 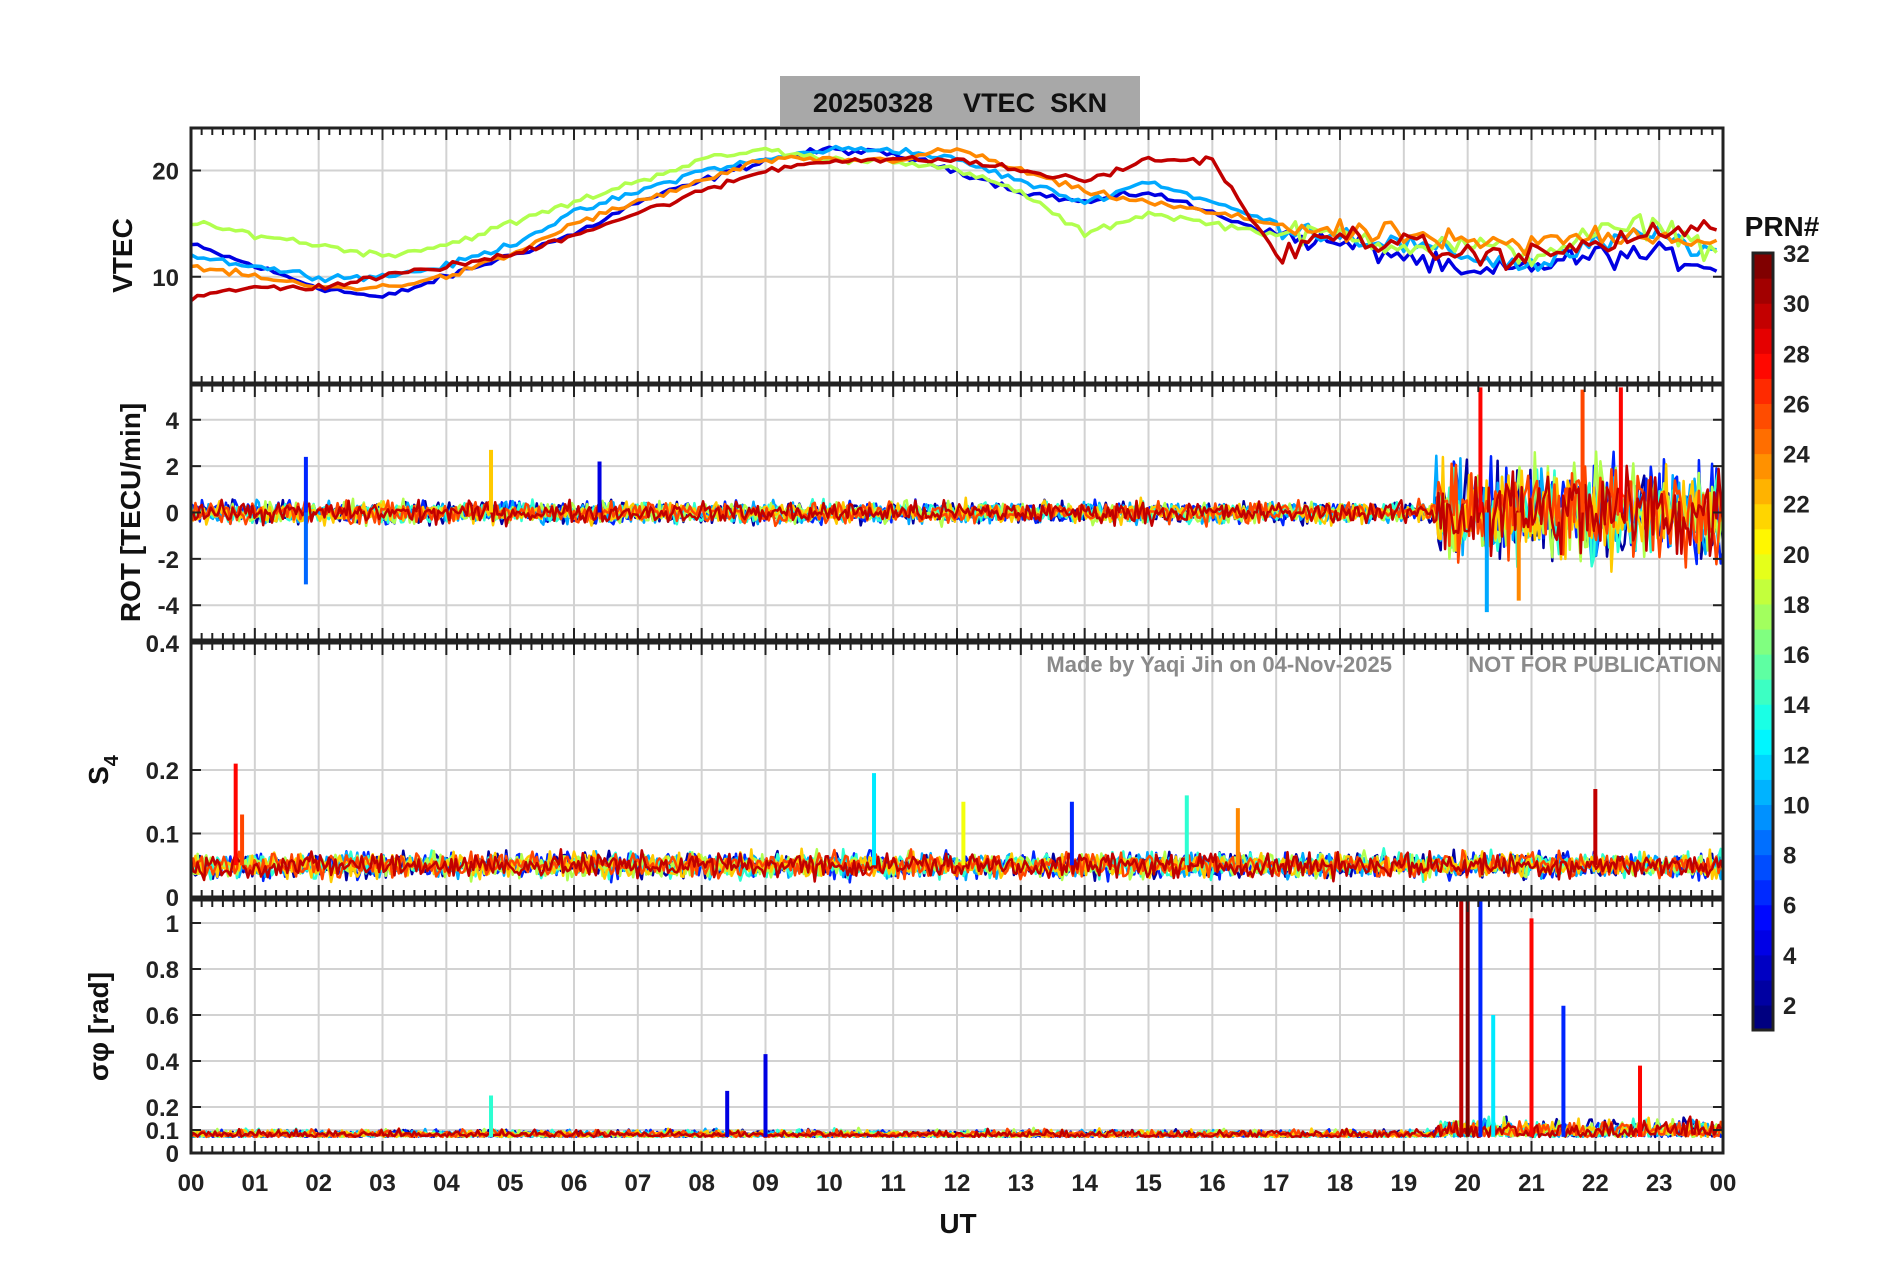 What do you see at coordinates (1084, 1183) in the screenshot?
I see `x-tick-label: 14` at bounding box center [1084, 1183].